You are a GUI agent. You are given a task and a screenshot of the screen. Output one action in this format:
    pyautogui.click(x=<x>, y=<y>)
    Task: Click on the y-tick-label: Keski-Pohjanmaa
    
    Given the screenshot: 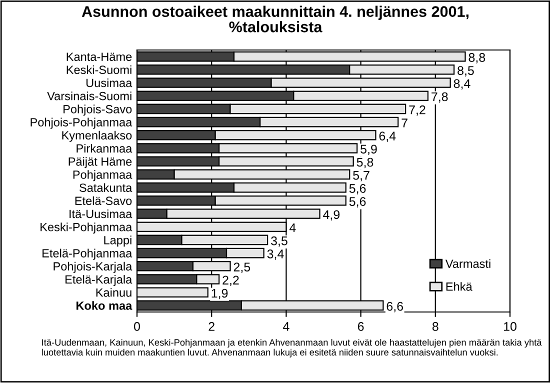 What is the action you would take?
    pyautogui.click(x=86, y=228)
    